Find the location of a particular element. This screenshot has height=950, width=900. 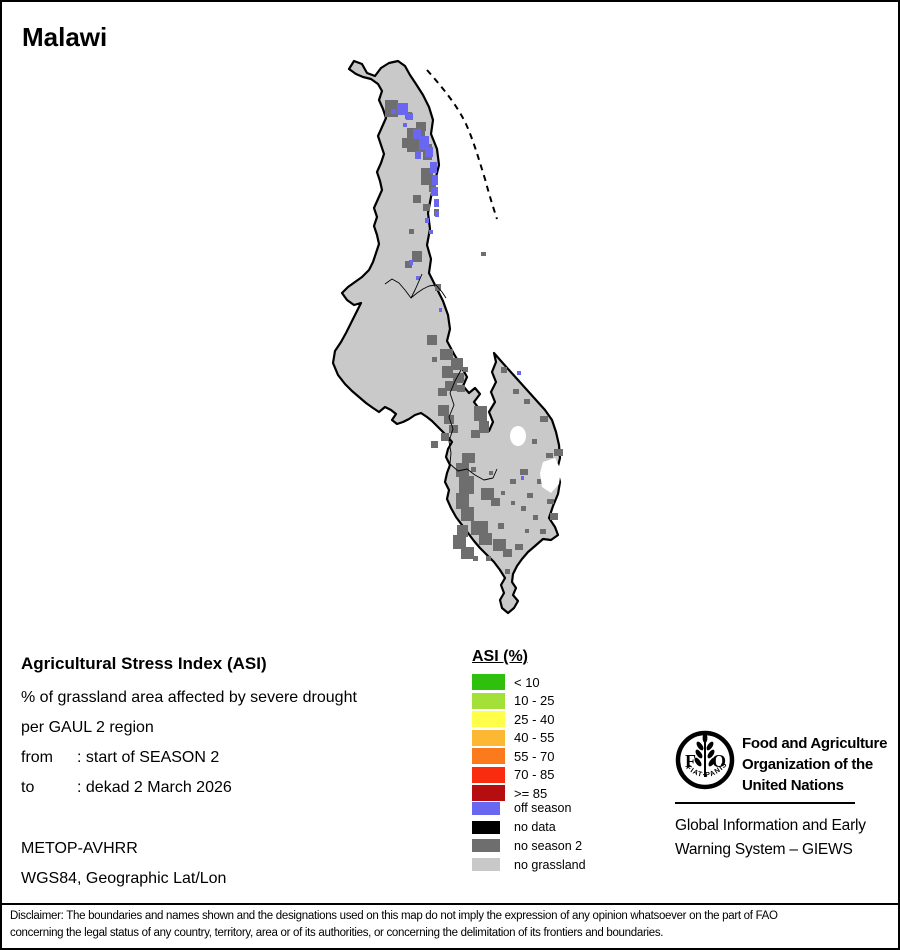

legend-label: 70 - 85 is located at coordinates (534, 775).